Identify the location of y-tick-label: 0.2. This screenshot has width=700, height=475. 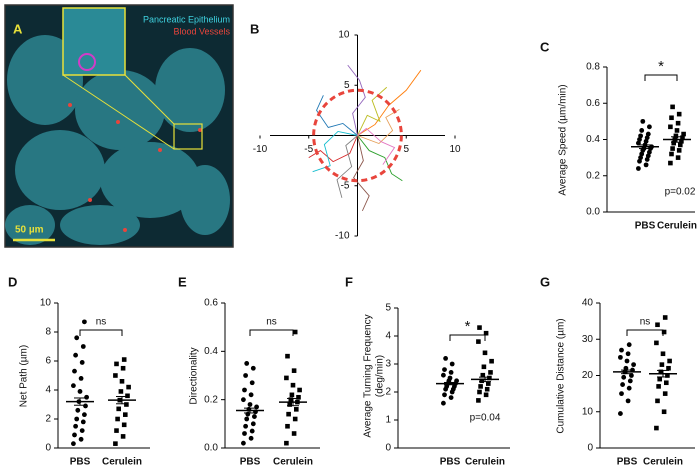
(211, 399).